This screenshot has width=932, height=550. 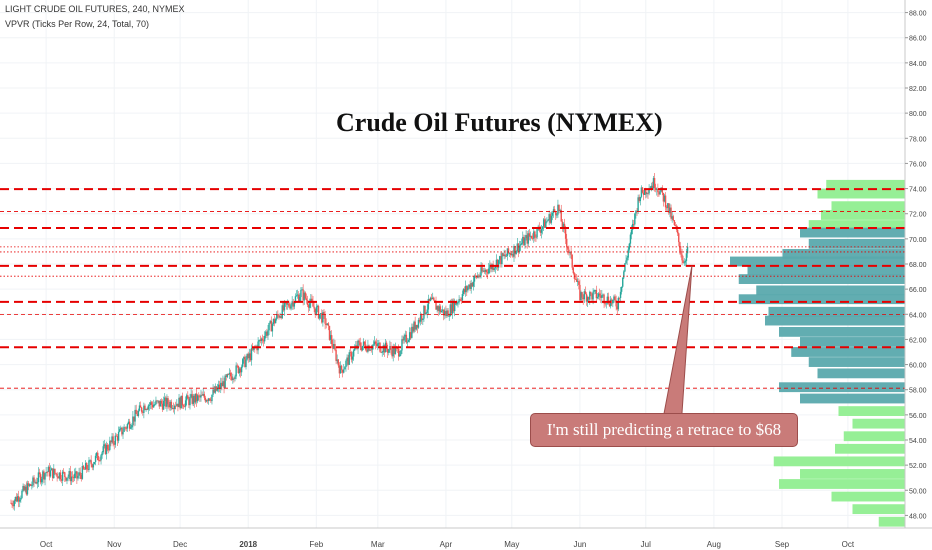 I want to click on x-tick-label: Mar, so click(x=378, y=544).